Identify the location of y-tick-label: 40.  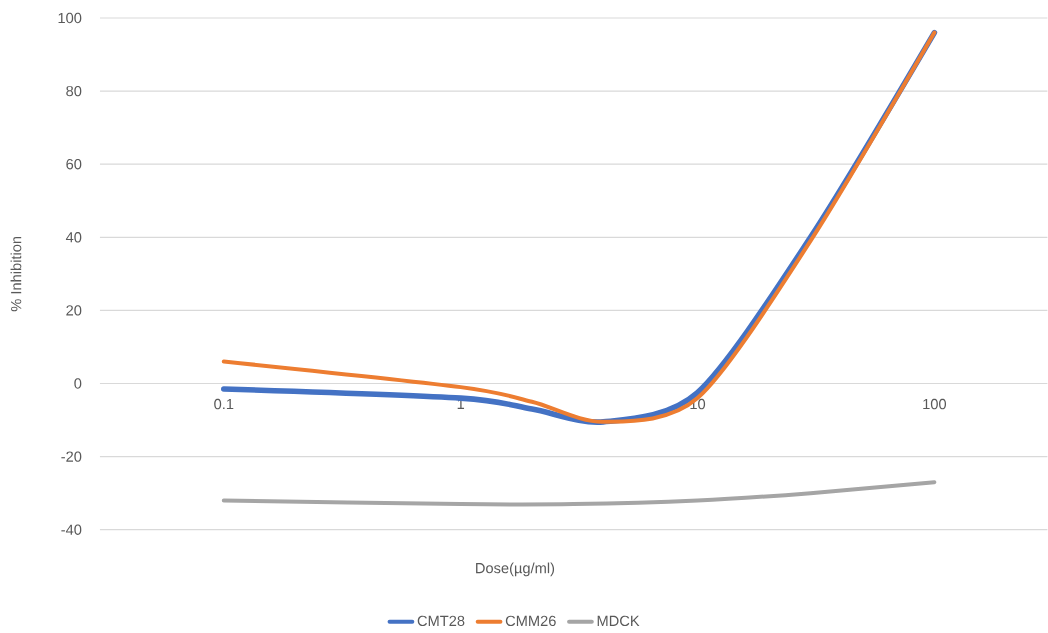
(73, 237).